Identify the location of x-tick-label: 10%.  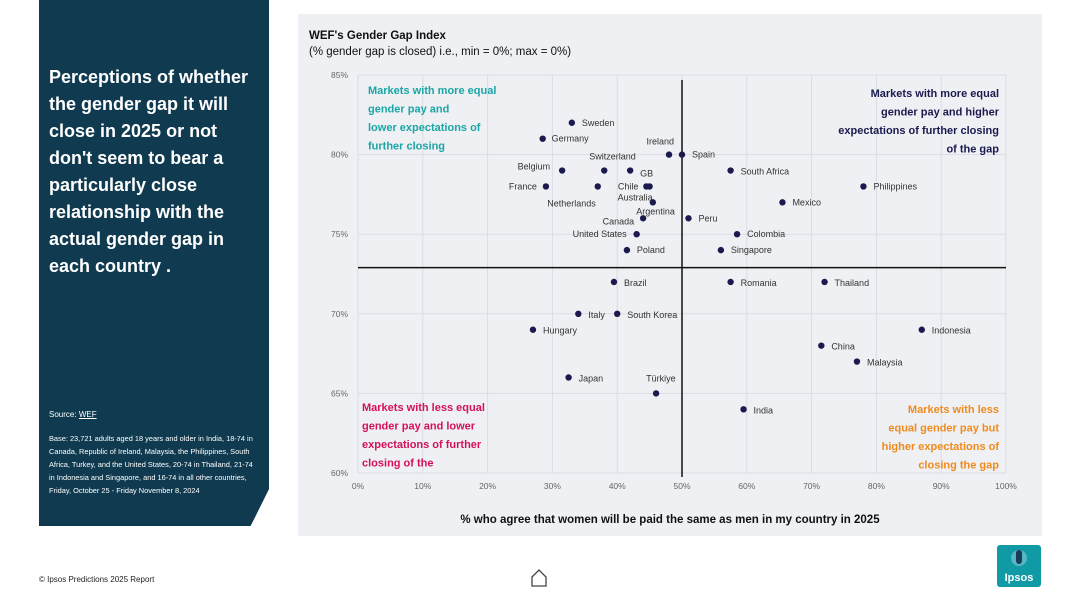
(422, 486).